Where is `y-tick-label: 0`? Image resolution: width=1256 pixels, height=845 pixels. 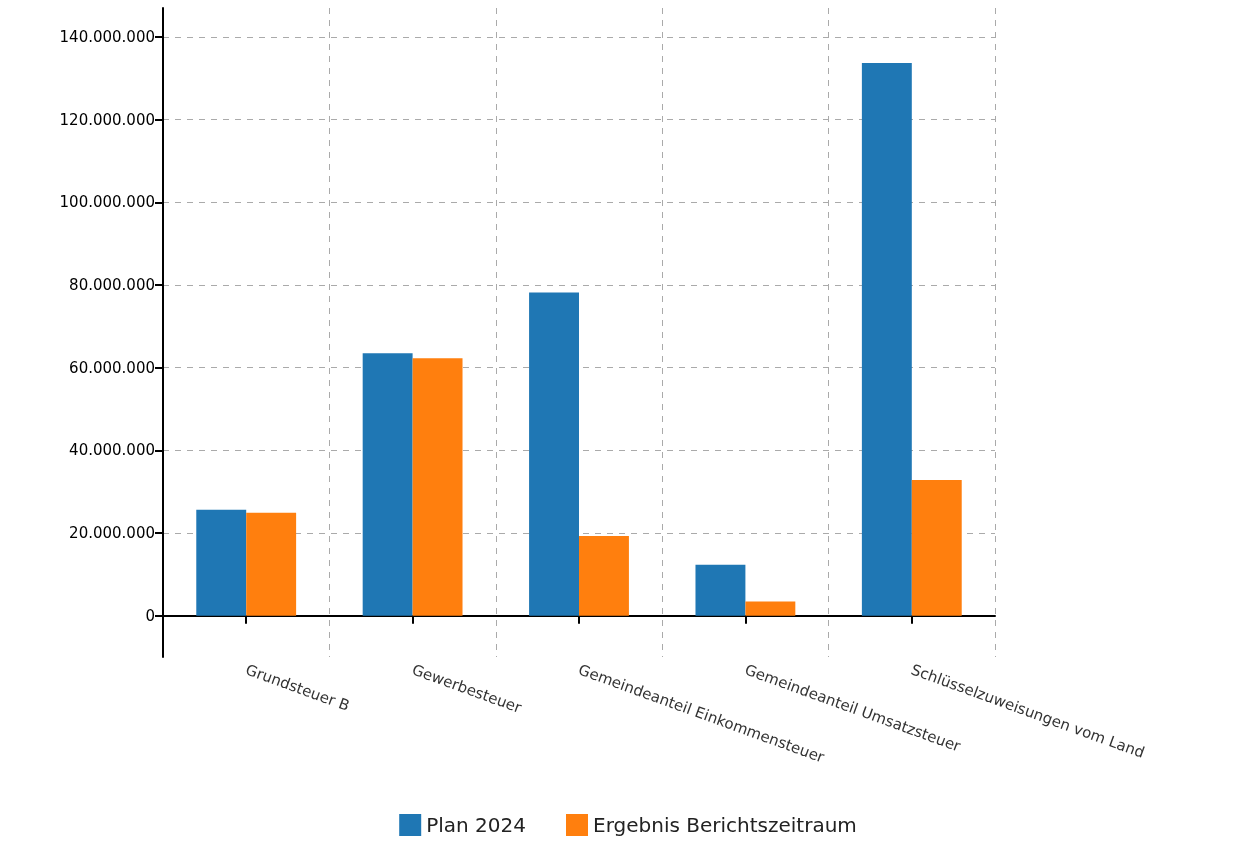 y-tick-label: 0 is located at coordinates (150, 615).